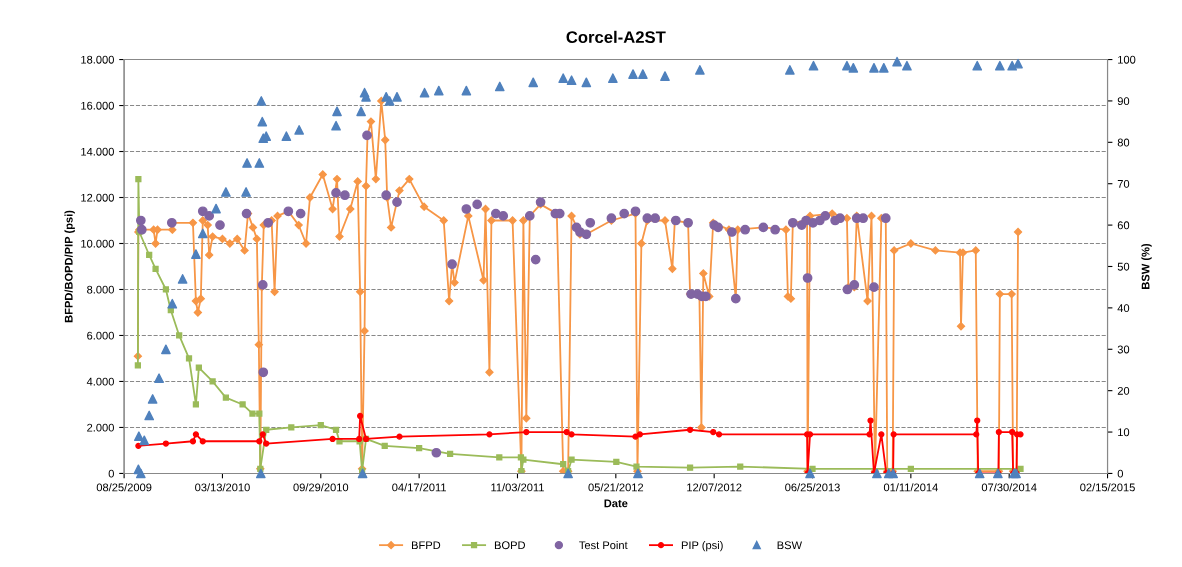 The height and width of the screenshot is (567, 1182). I want to click on x-tick-label: 08/25/2009, so click(124, 487).